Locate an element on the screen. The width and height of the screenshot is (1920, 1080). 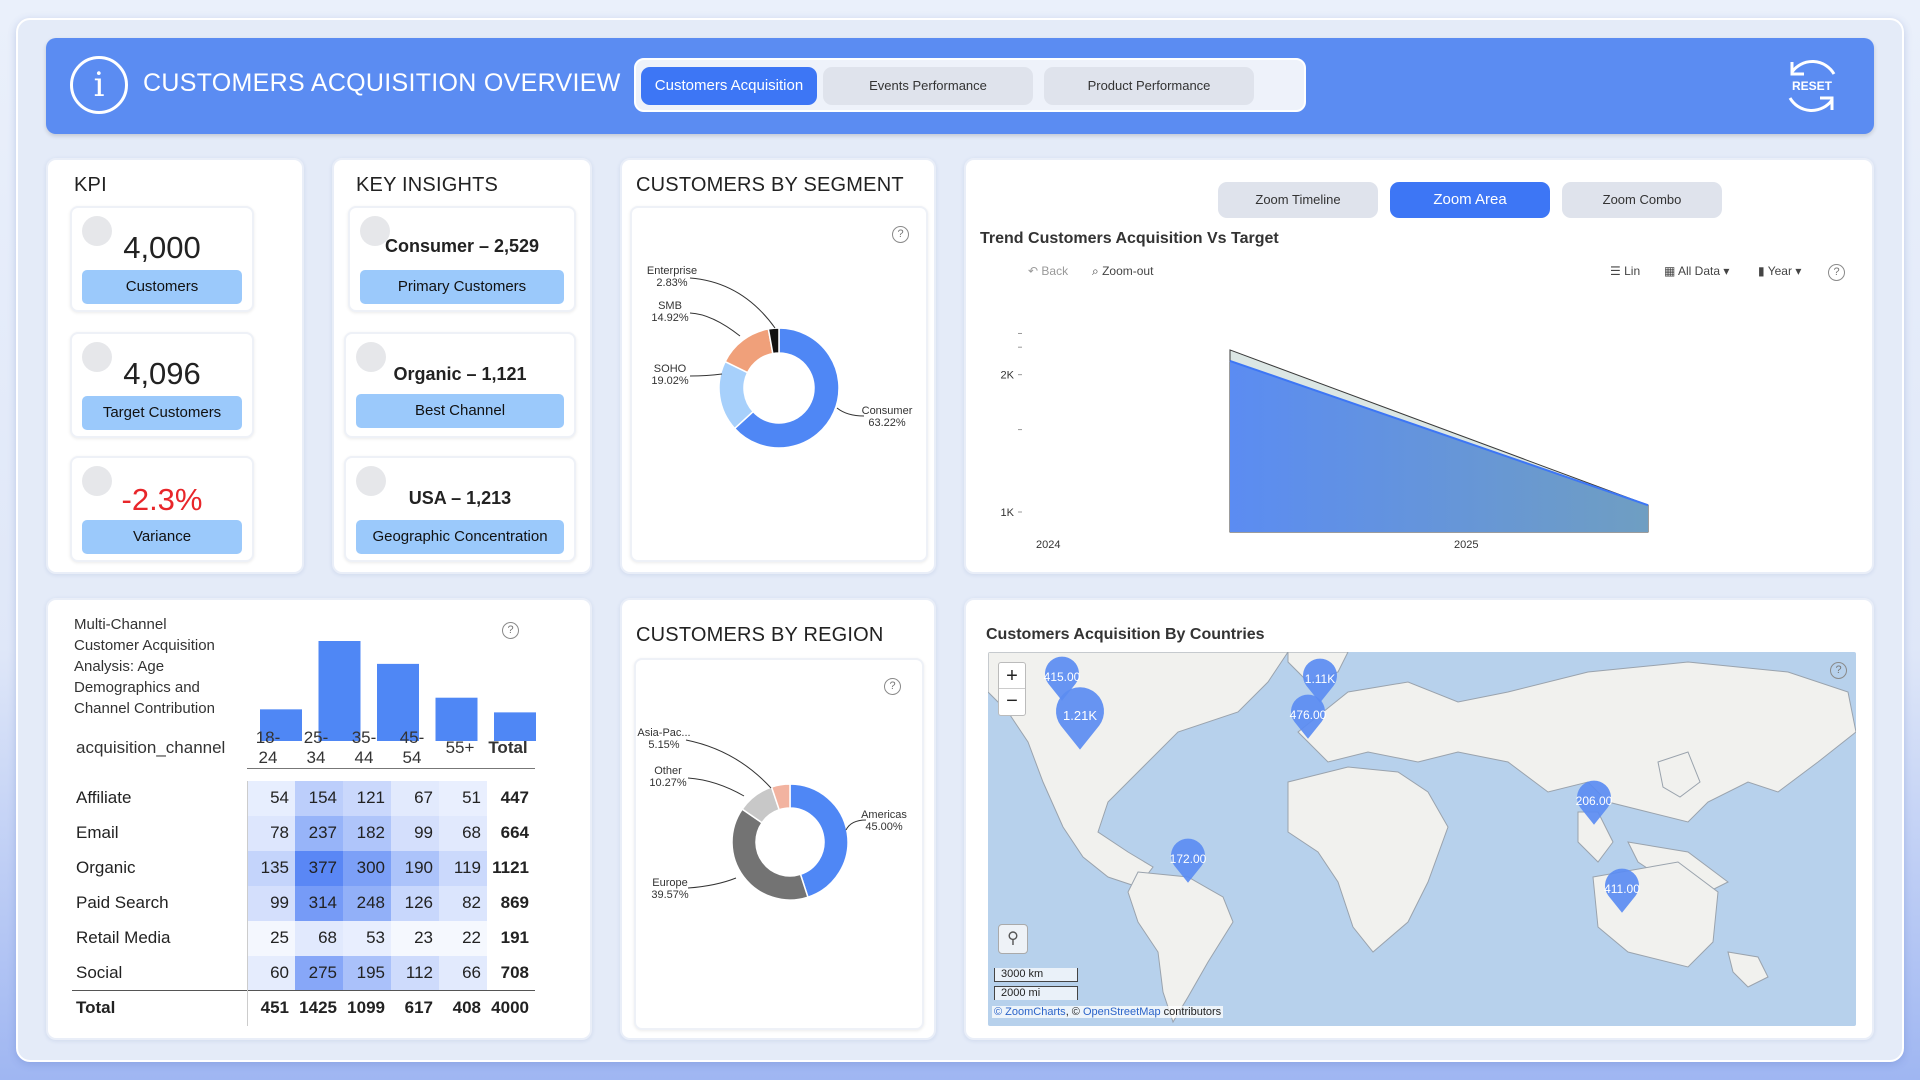
pin-marker is located at coordinates (1594, 802).